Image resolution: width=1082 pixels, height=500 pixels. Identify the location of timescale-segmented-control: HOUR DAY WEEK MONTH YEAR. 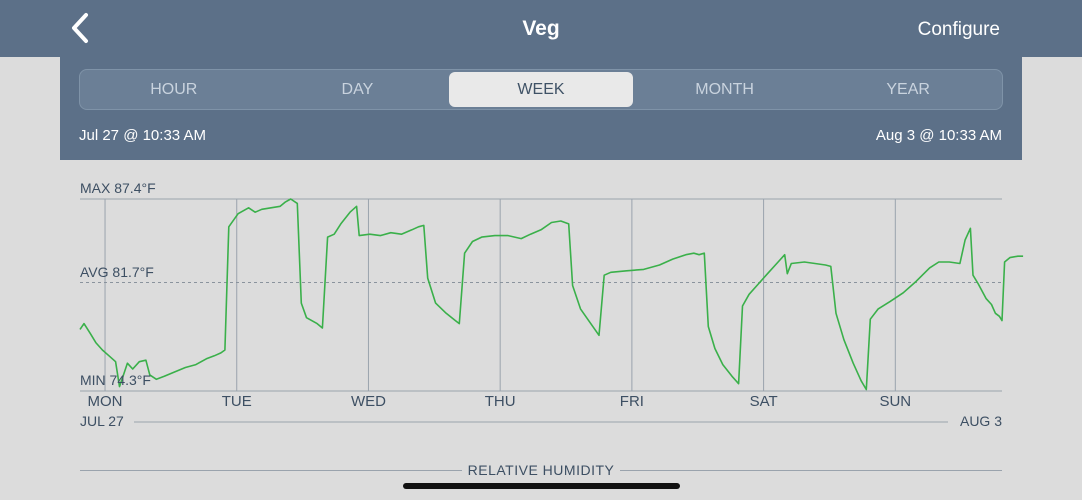
(541, 89).